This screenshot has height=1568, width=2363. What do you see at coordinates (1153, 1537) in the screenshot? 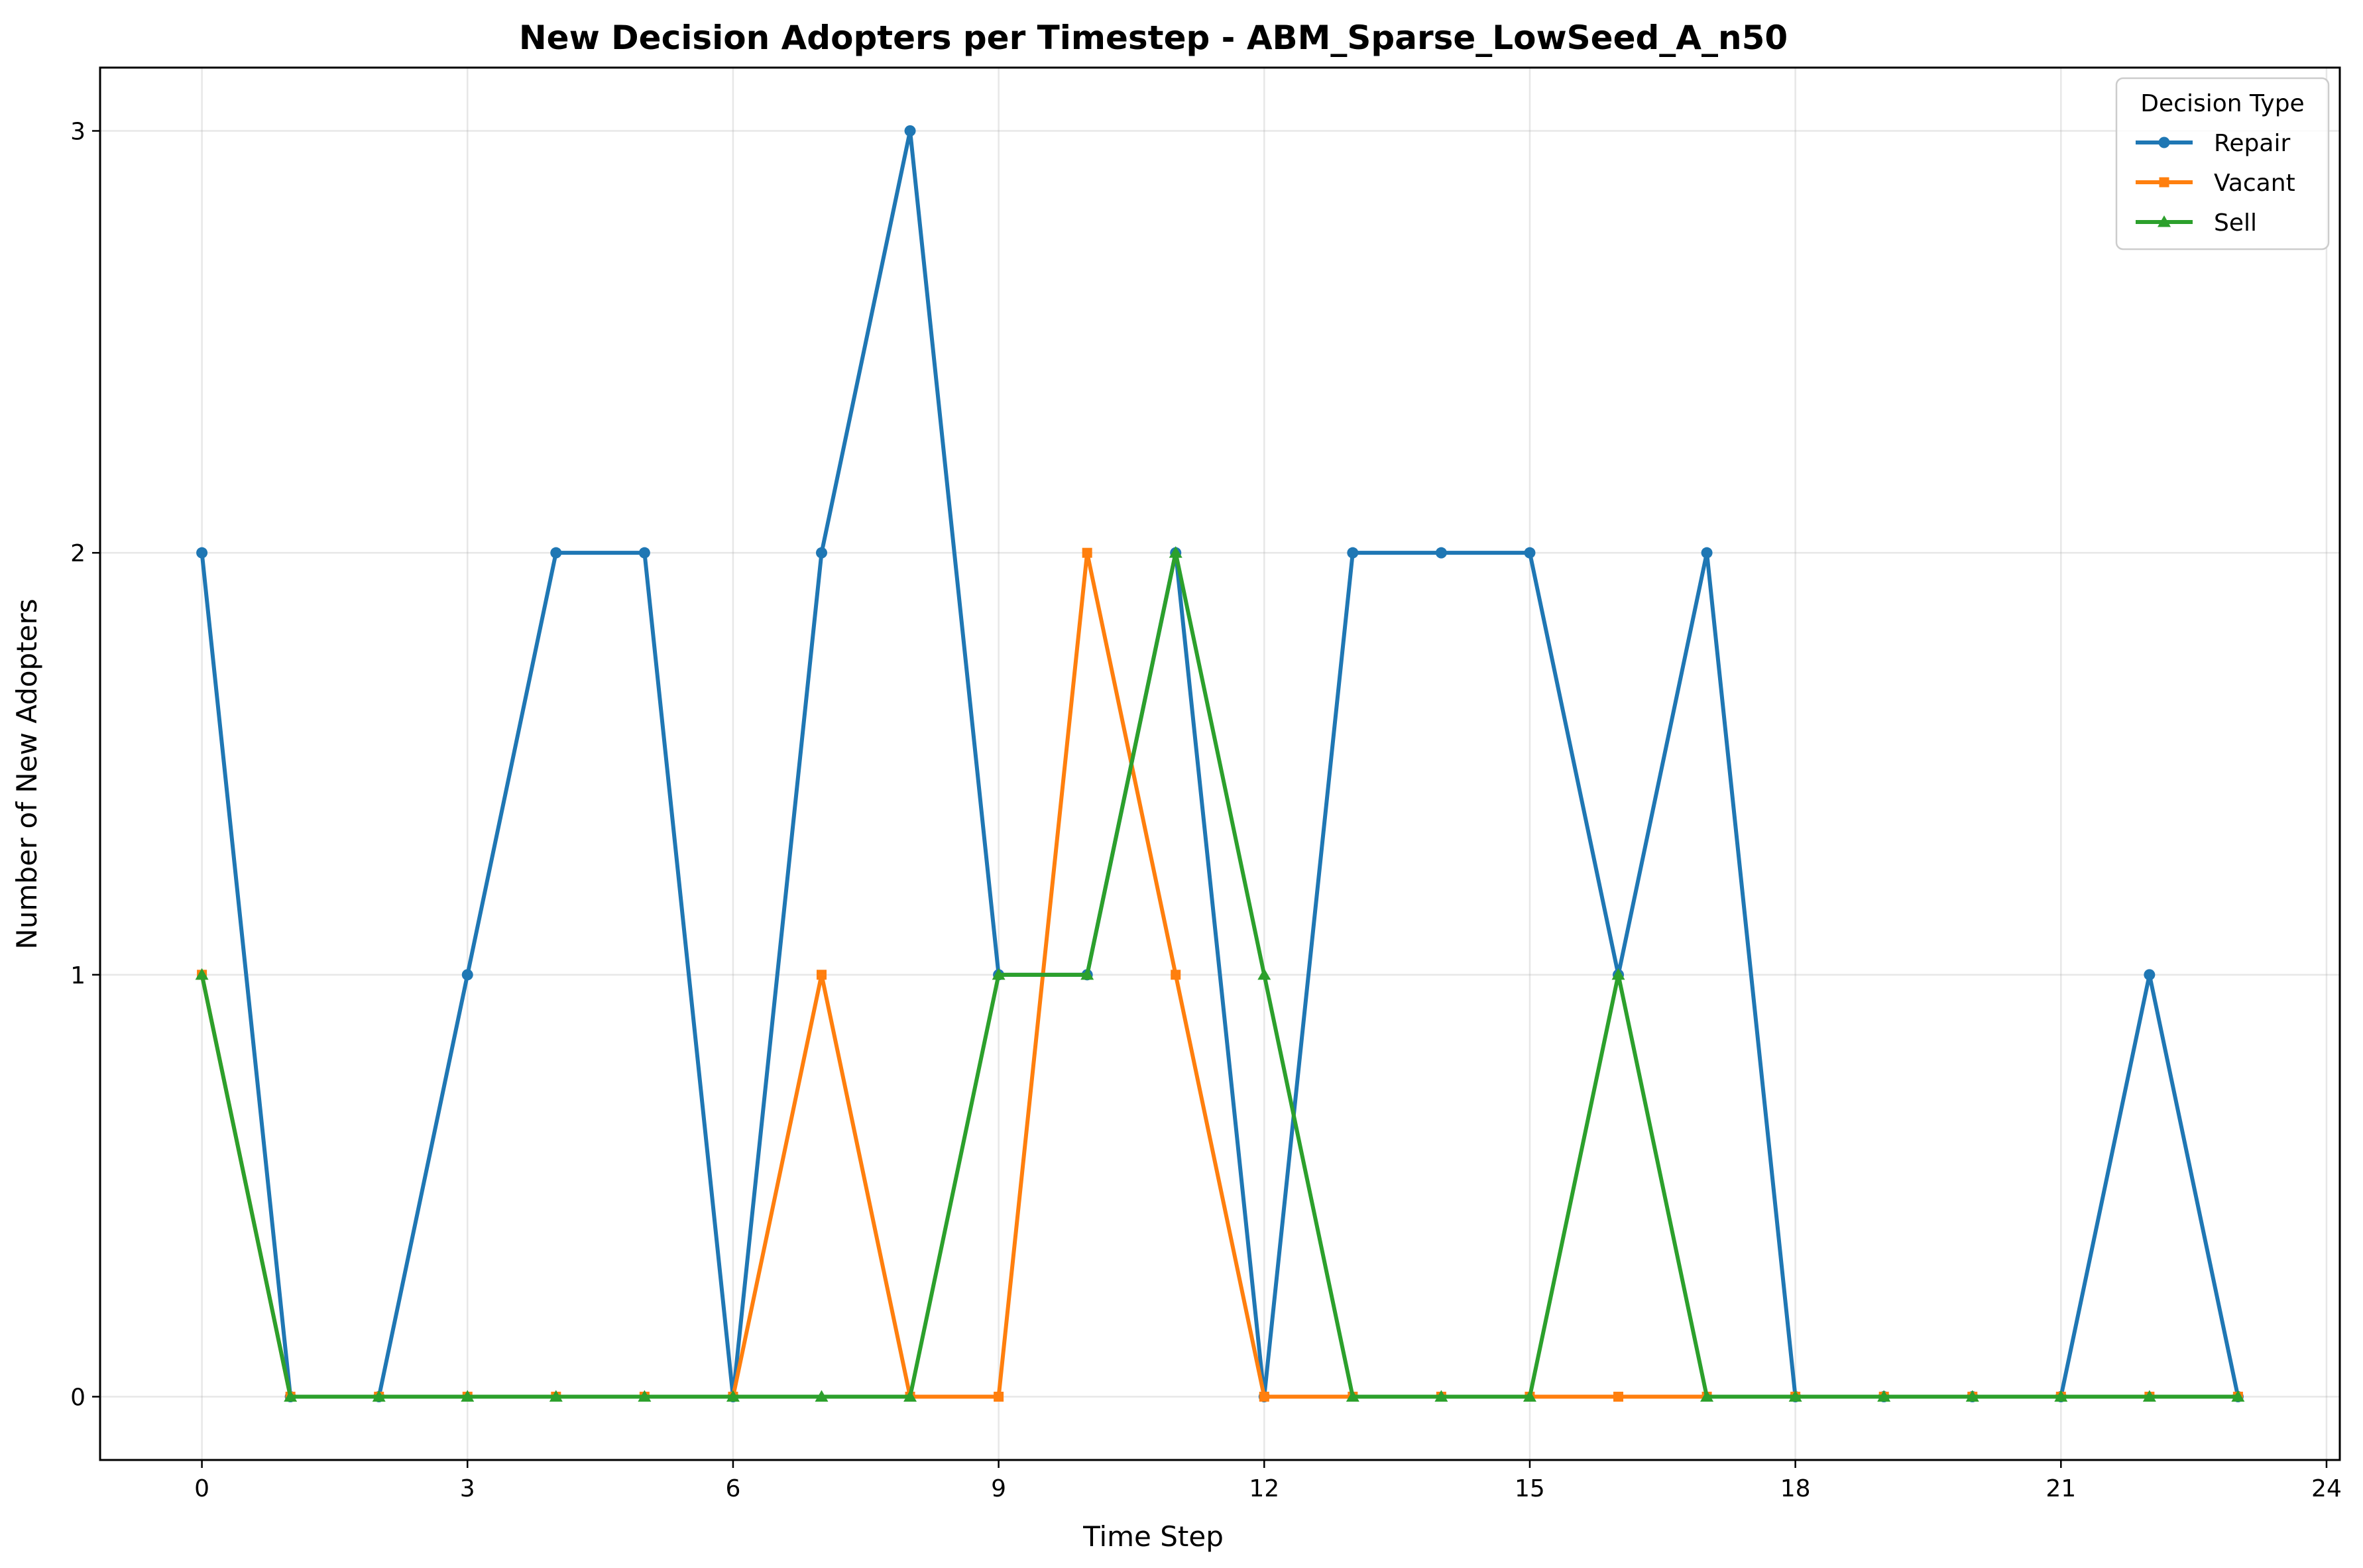
I see `x-axis-label: Time Step` at bounding box center [1153, 1537].